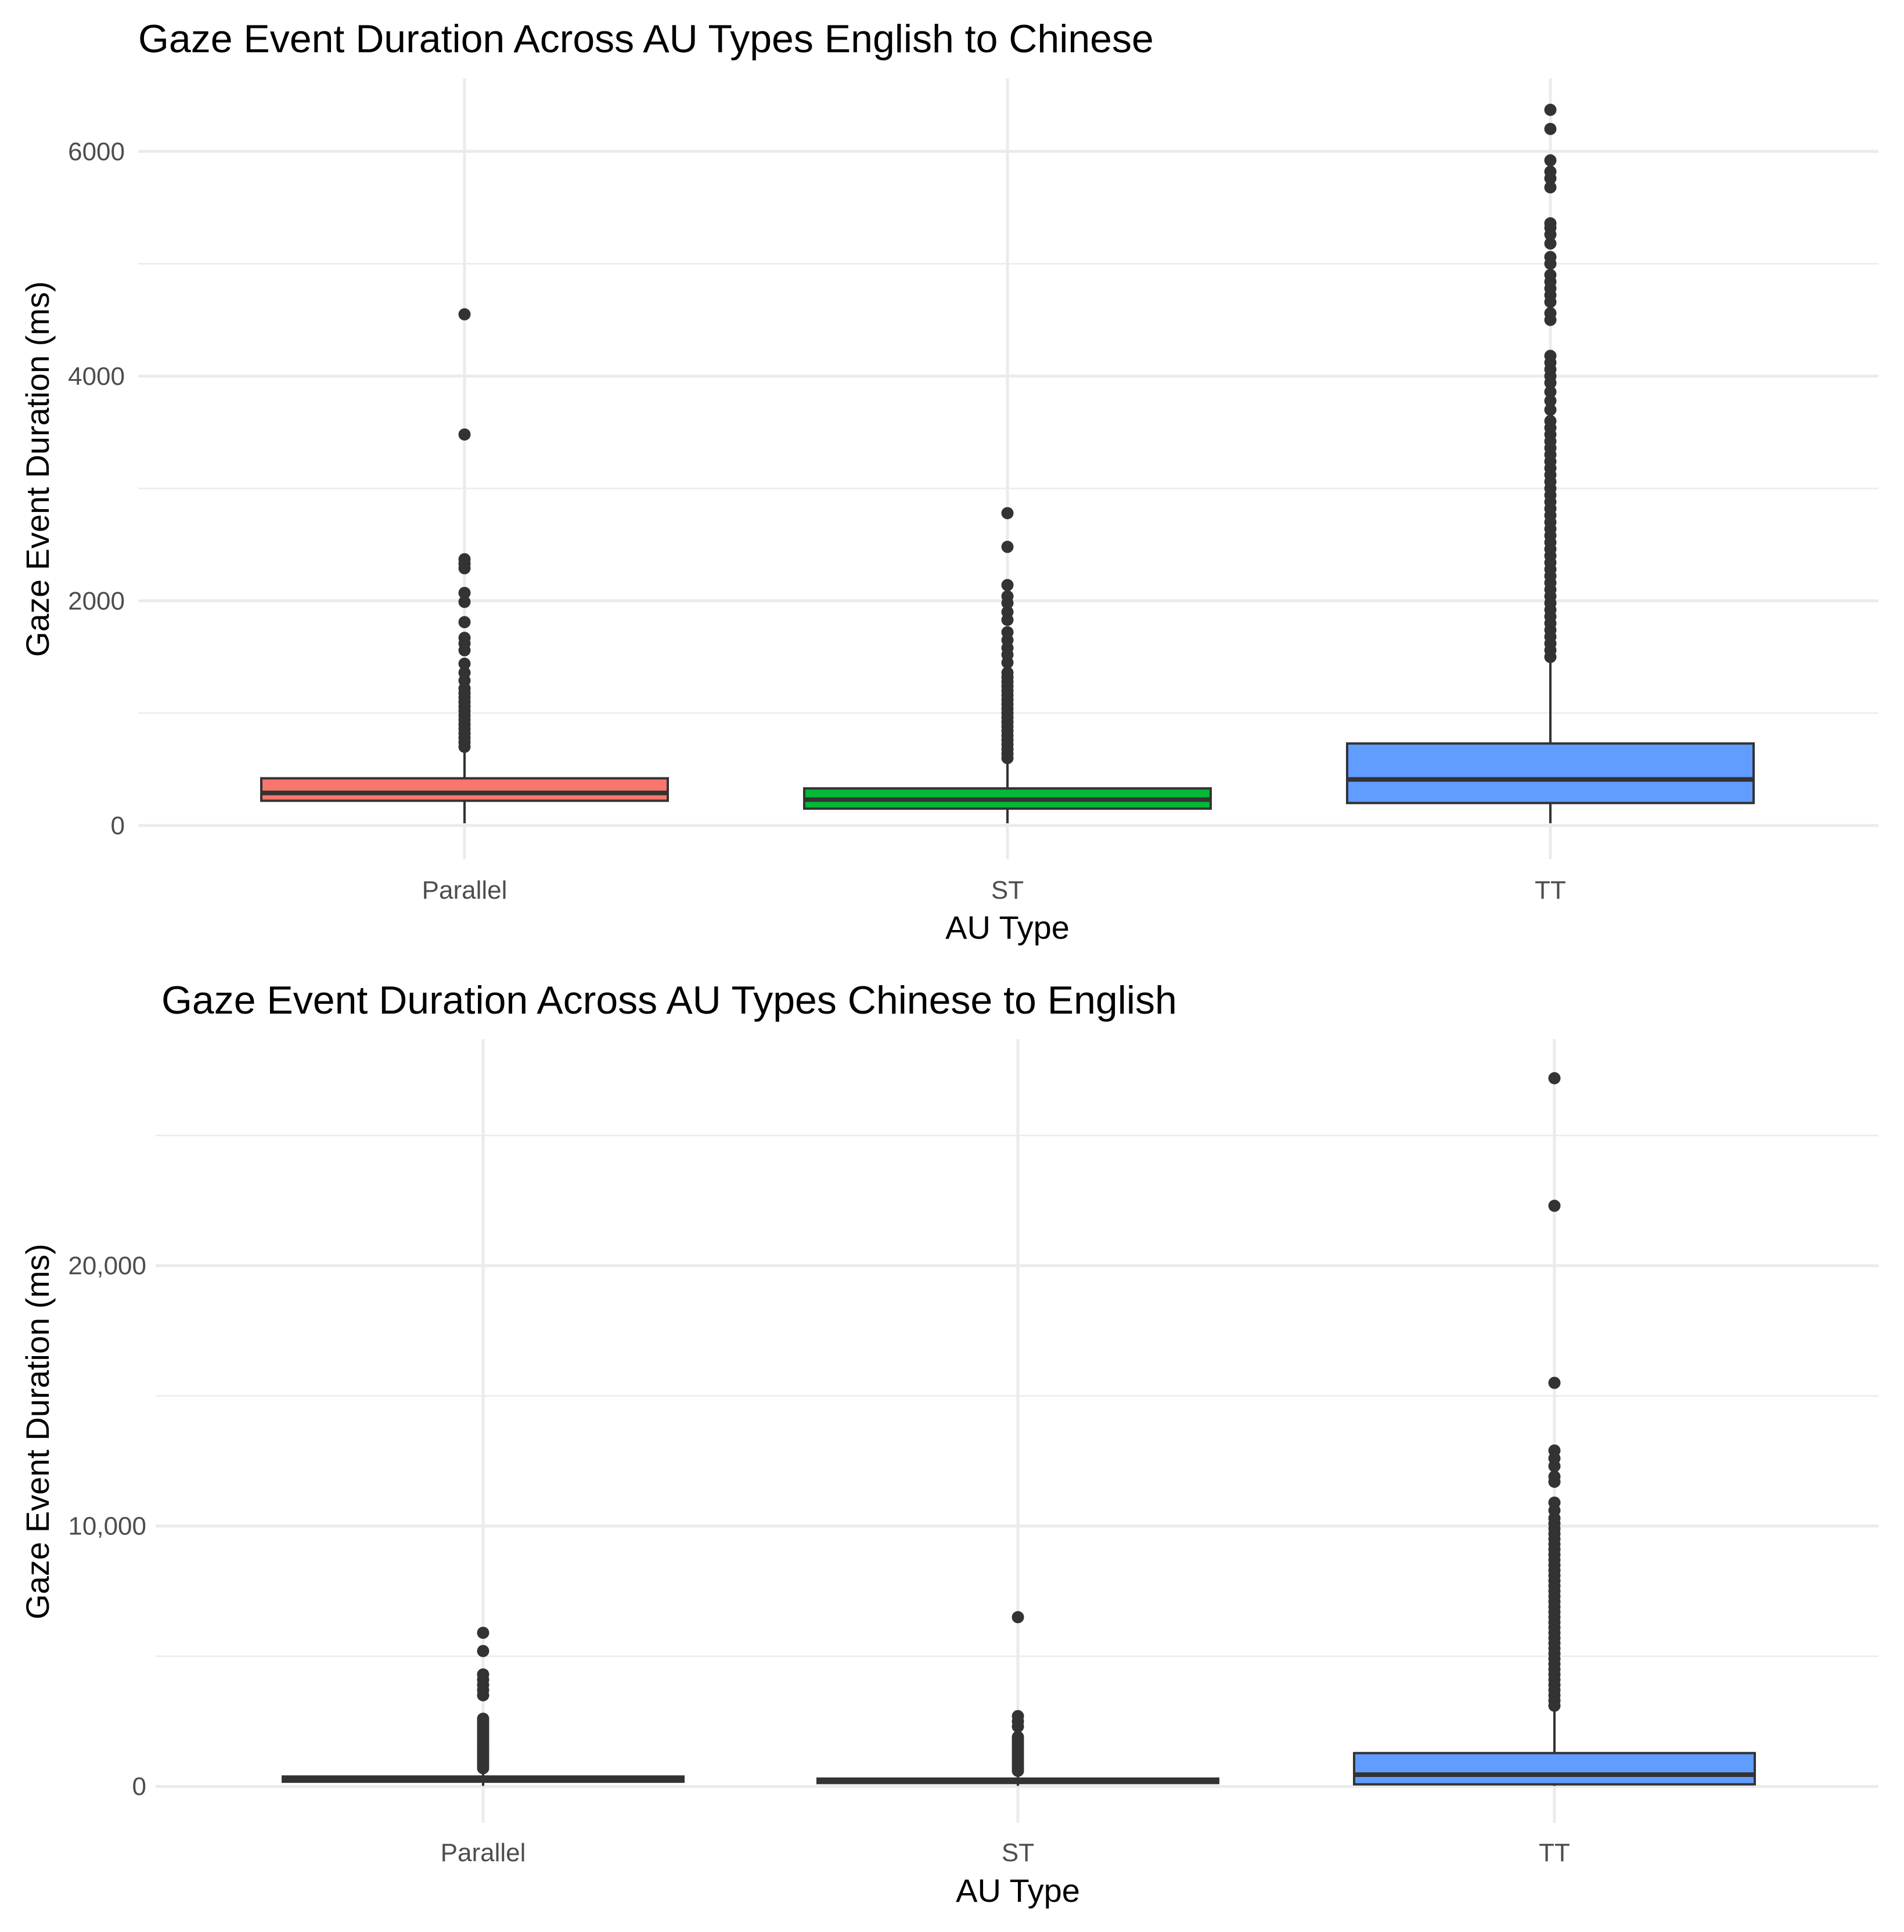  Describe the element at coordinates (97, 152) in the screenshot. I see `y-tick-label: 6000` at that location.